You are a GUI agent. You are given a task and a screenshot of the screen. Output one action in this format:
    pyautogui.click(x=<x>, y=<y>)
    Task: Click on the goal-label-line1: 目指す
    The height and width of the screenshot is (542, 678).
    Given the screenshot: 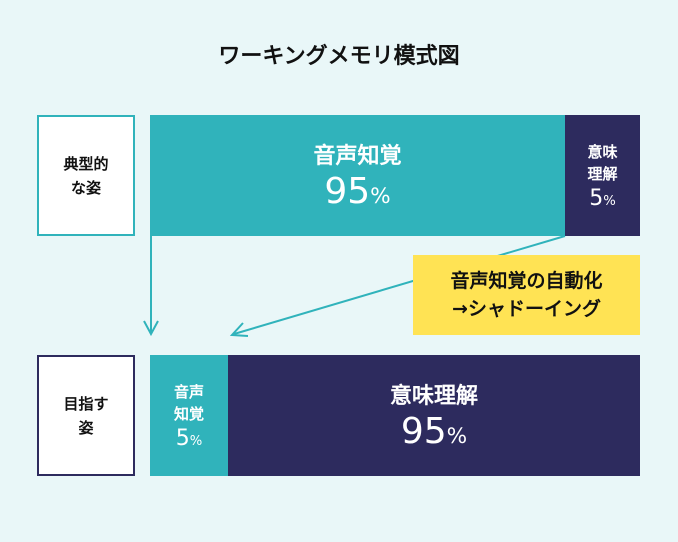 What is the action you would take?
    pyautogui.click(x=86, y=403)
    